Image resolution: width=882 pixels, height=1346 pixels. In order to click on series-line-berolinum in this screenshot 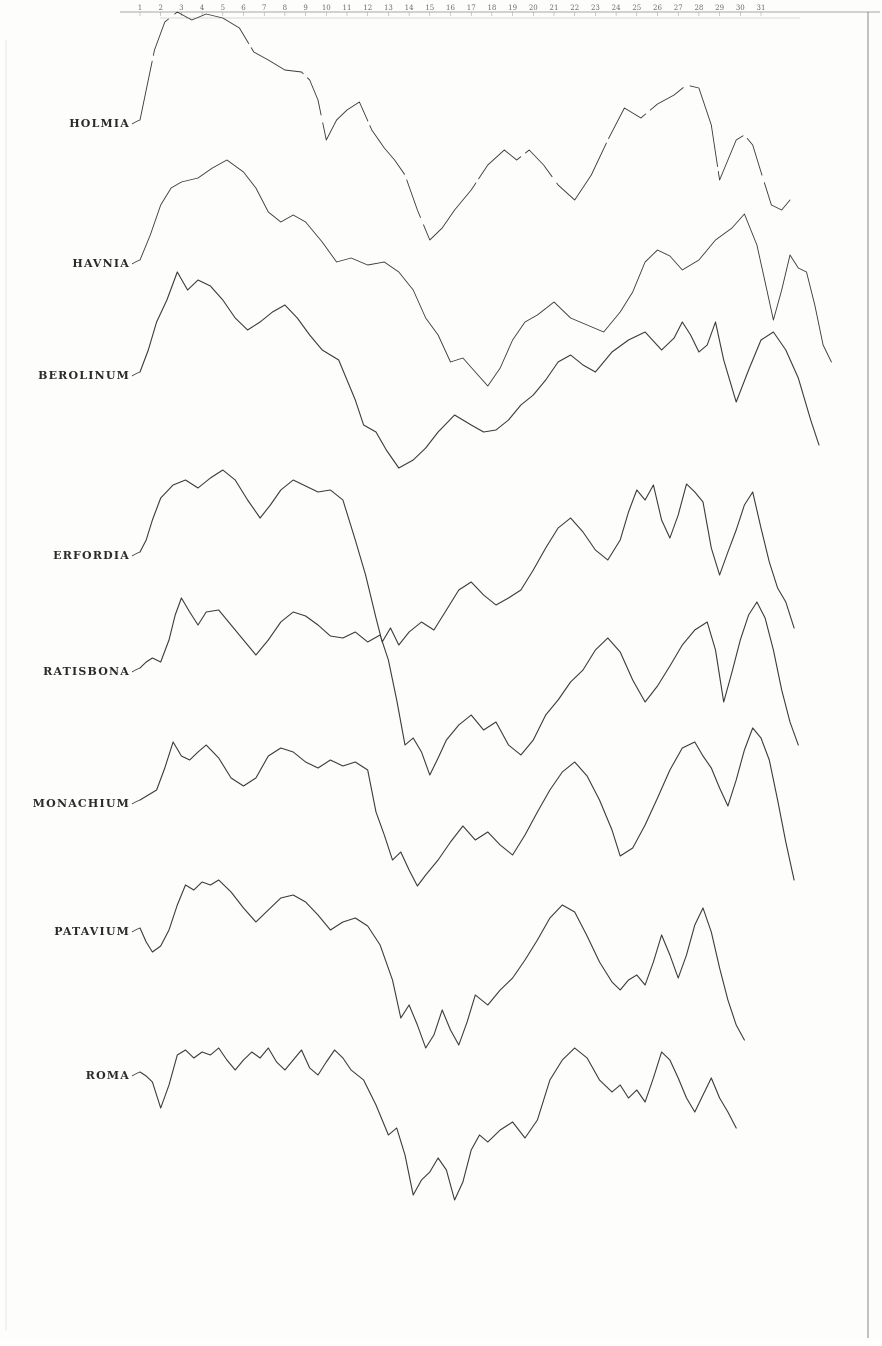, I will do `click(479, 370)`.